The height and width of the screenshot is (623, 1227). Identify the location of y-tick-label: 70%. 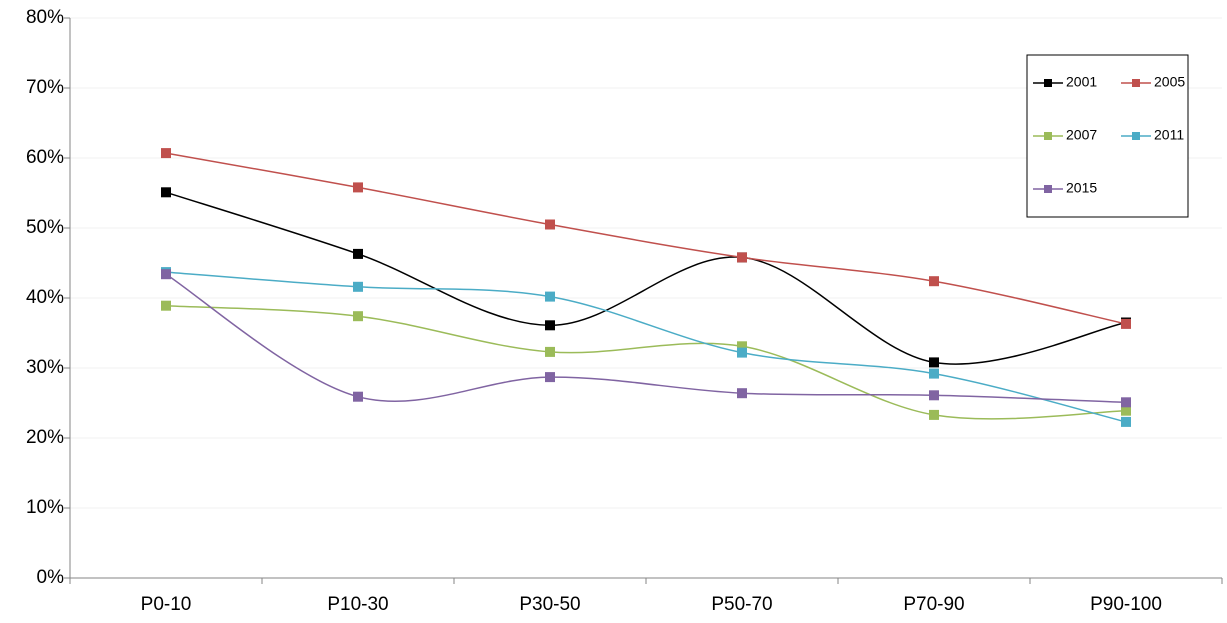
(45, 87).